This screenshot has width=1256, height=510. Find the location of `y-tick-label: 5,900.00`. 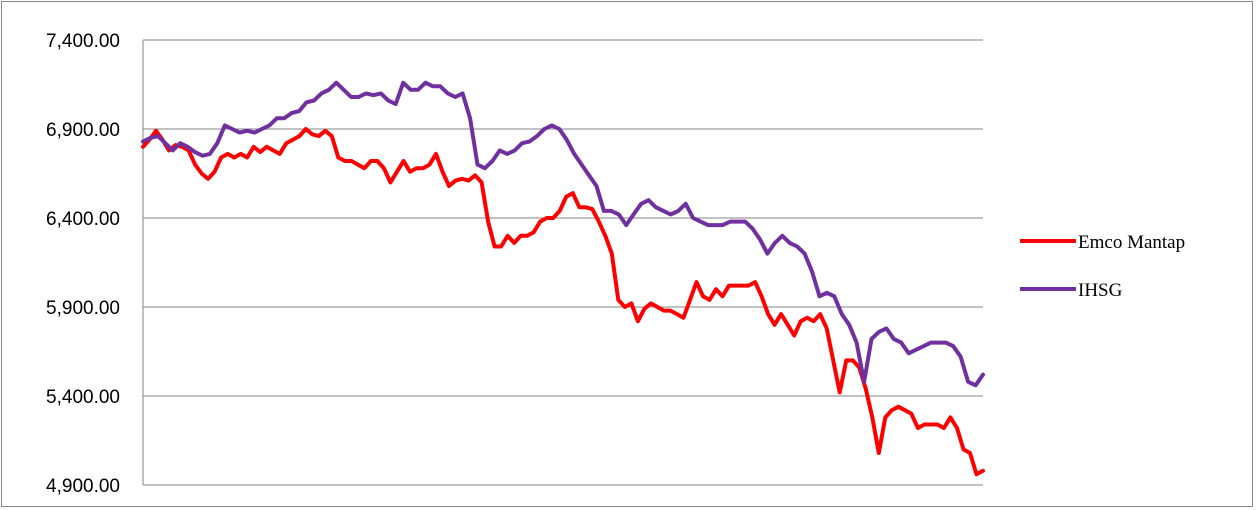

y-tick-label: 5,900.00 is located at coordinates (83, 308).